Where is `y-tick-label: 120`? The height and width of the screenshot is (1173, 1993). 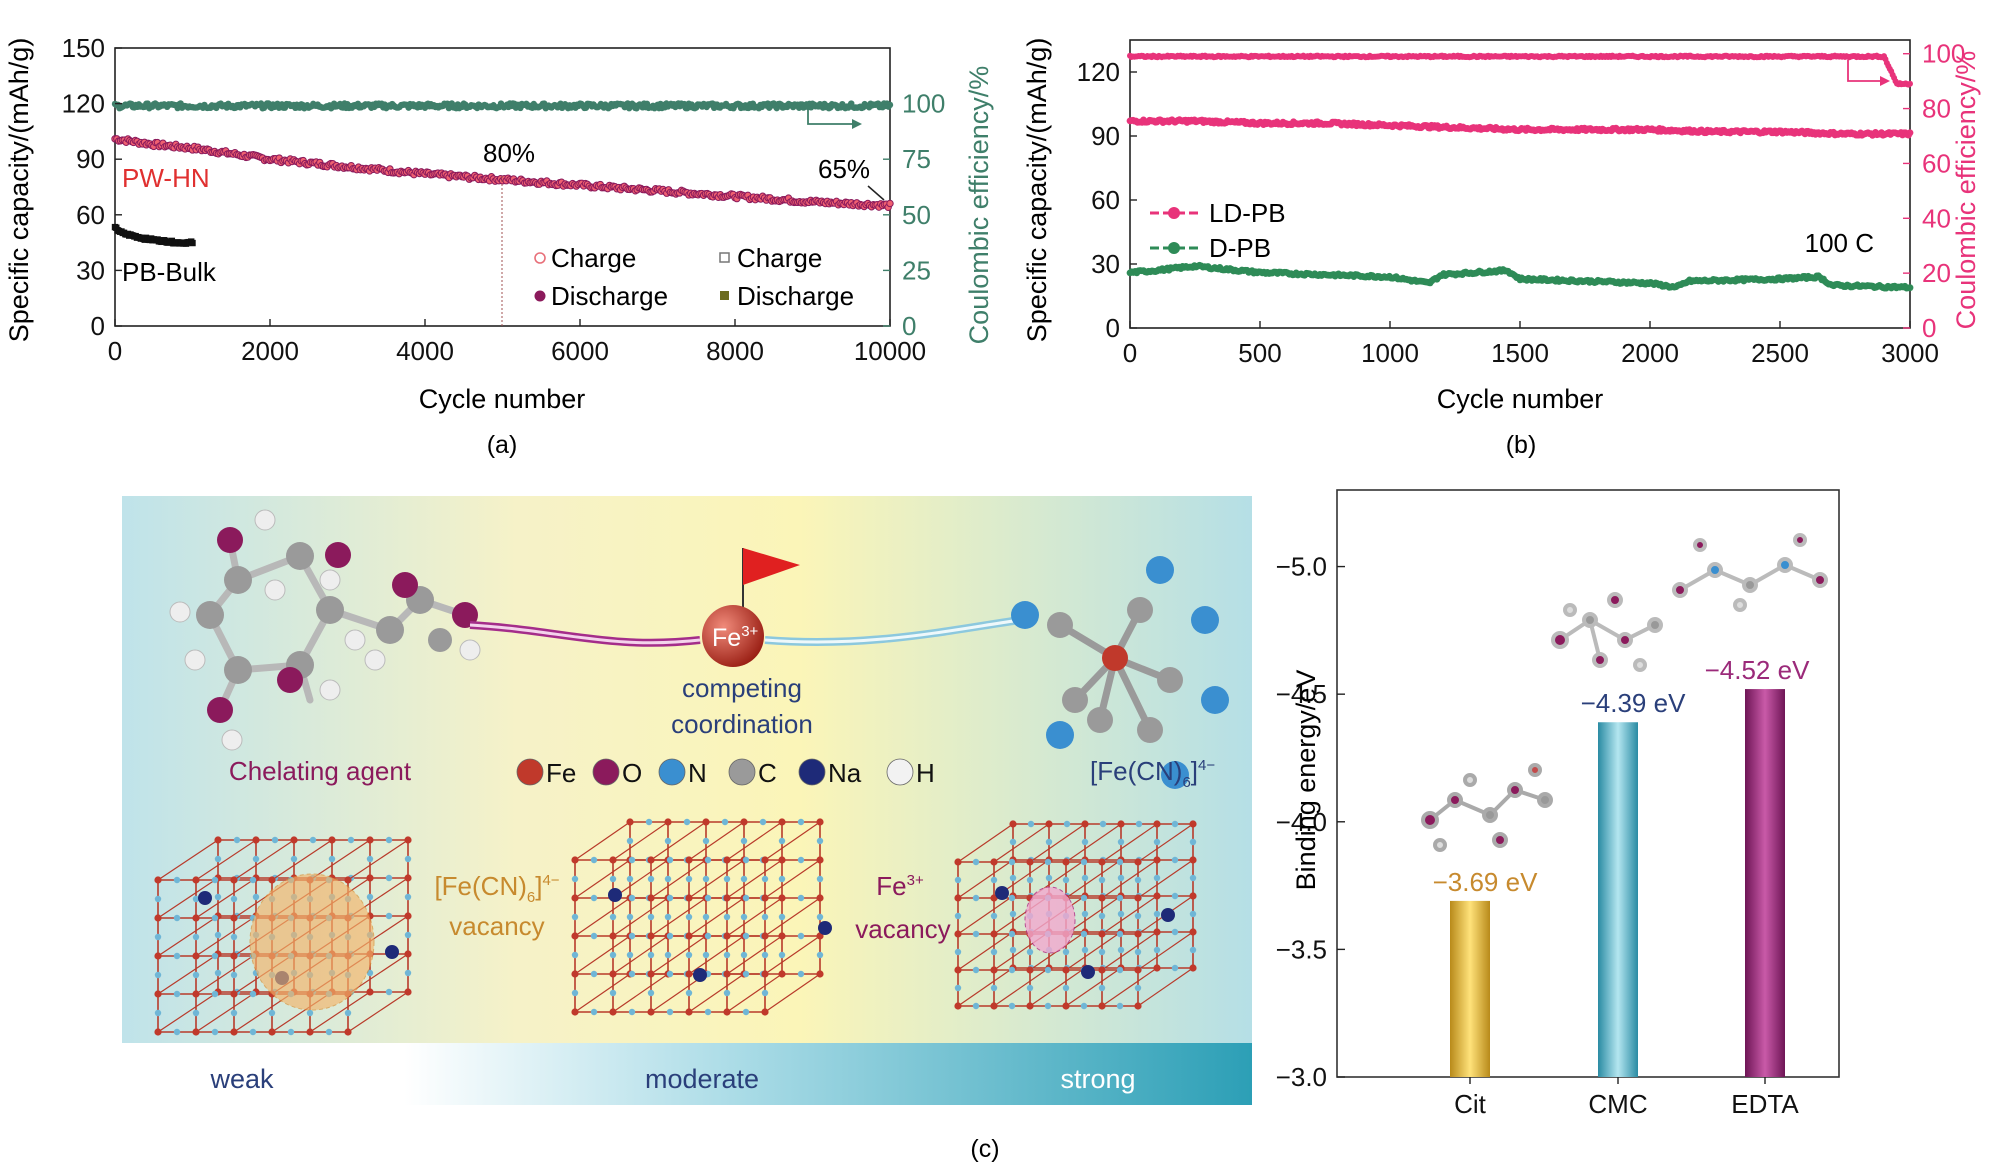 y-tick-label: 120 is located at coordinates (1098, 72).